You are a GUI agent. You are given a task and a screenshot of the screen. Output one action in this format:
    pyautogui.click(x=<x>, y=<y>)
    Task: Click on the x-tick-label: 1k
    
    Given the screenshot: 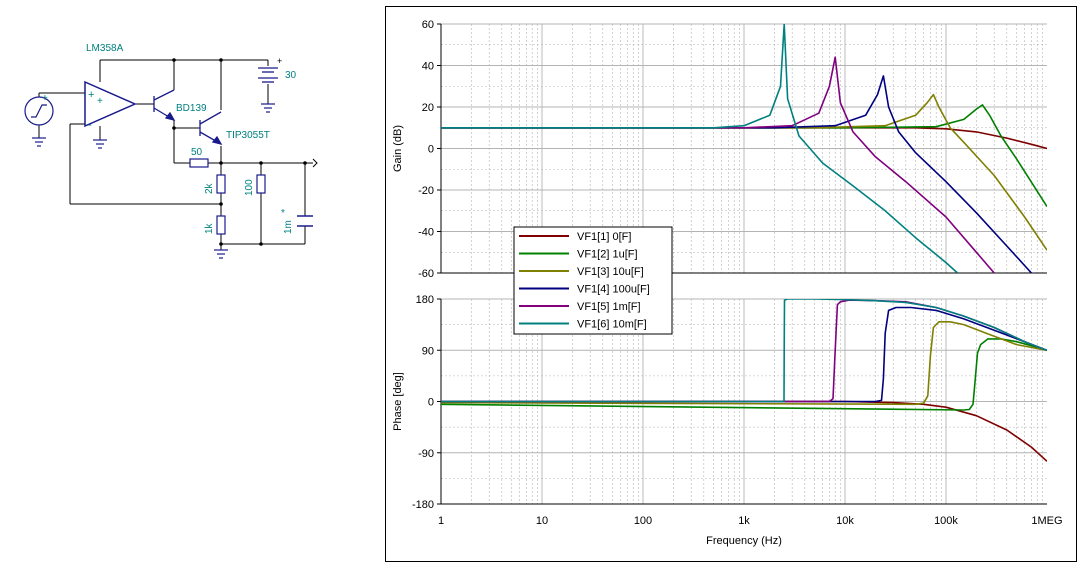 What is the action you would take?
    pyautogui.click(x=744, y=521)
    